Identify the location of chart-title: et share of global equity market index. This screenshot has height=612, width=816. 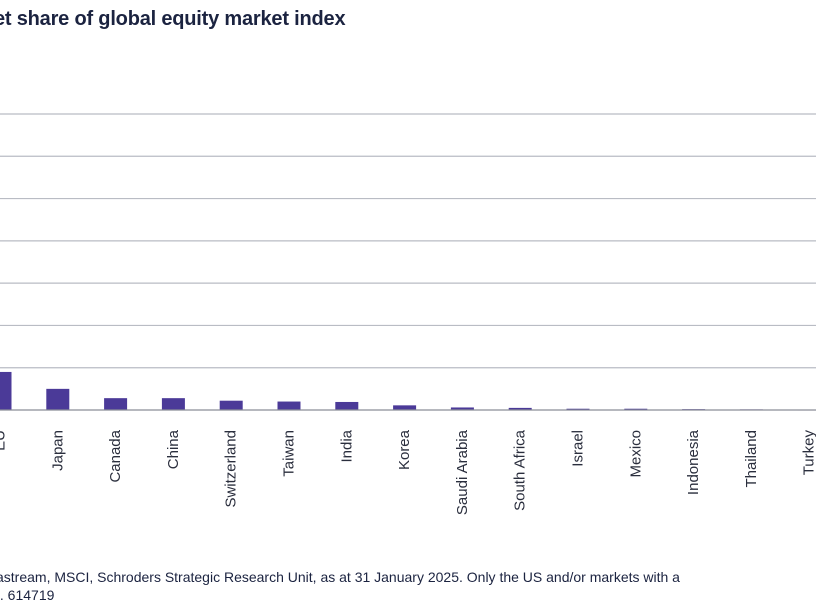
(173, 19).